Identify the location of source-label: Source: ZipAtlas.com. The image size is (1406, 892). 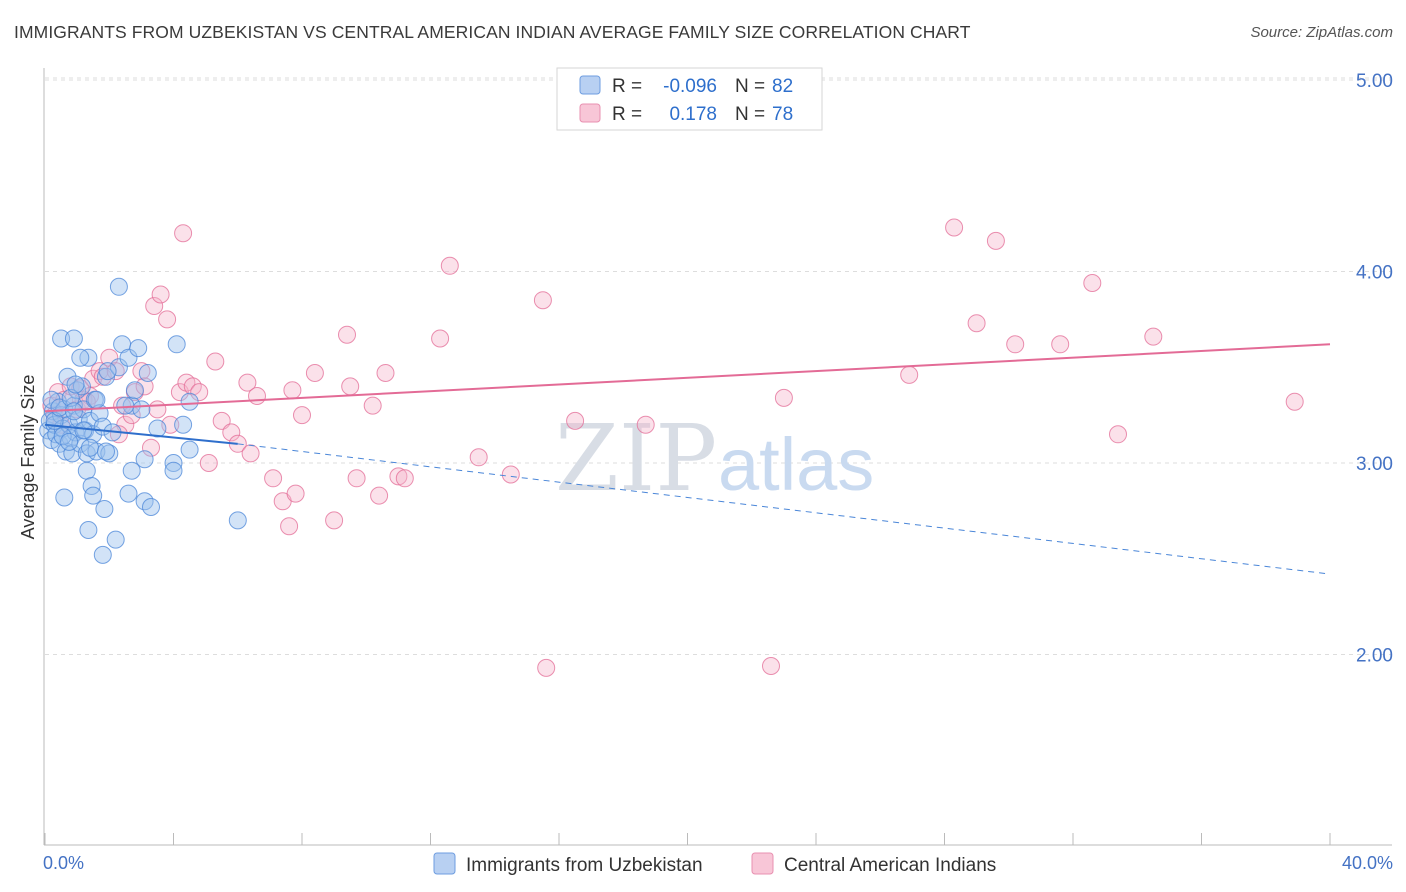
(1321, 32).